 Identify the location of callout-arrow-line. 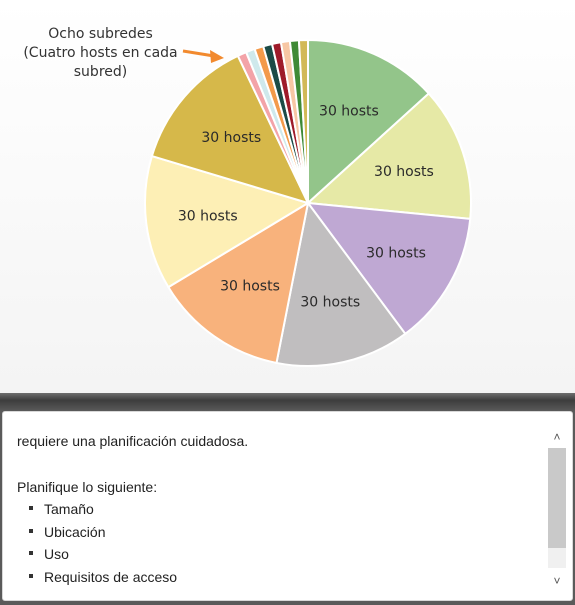
(198, 53).